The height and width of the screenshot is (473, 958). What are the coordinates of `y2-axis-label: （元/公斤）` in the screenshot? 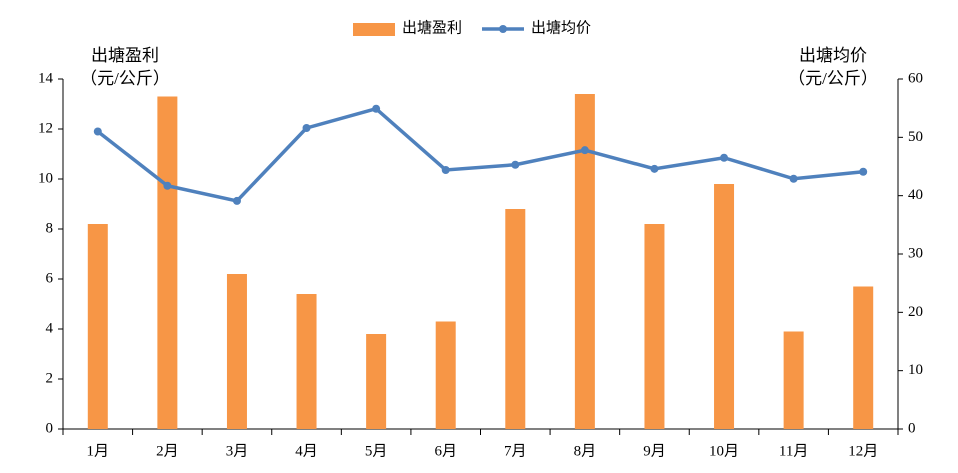 It's located at (833, 78).